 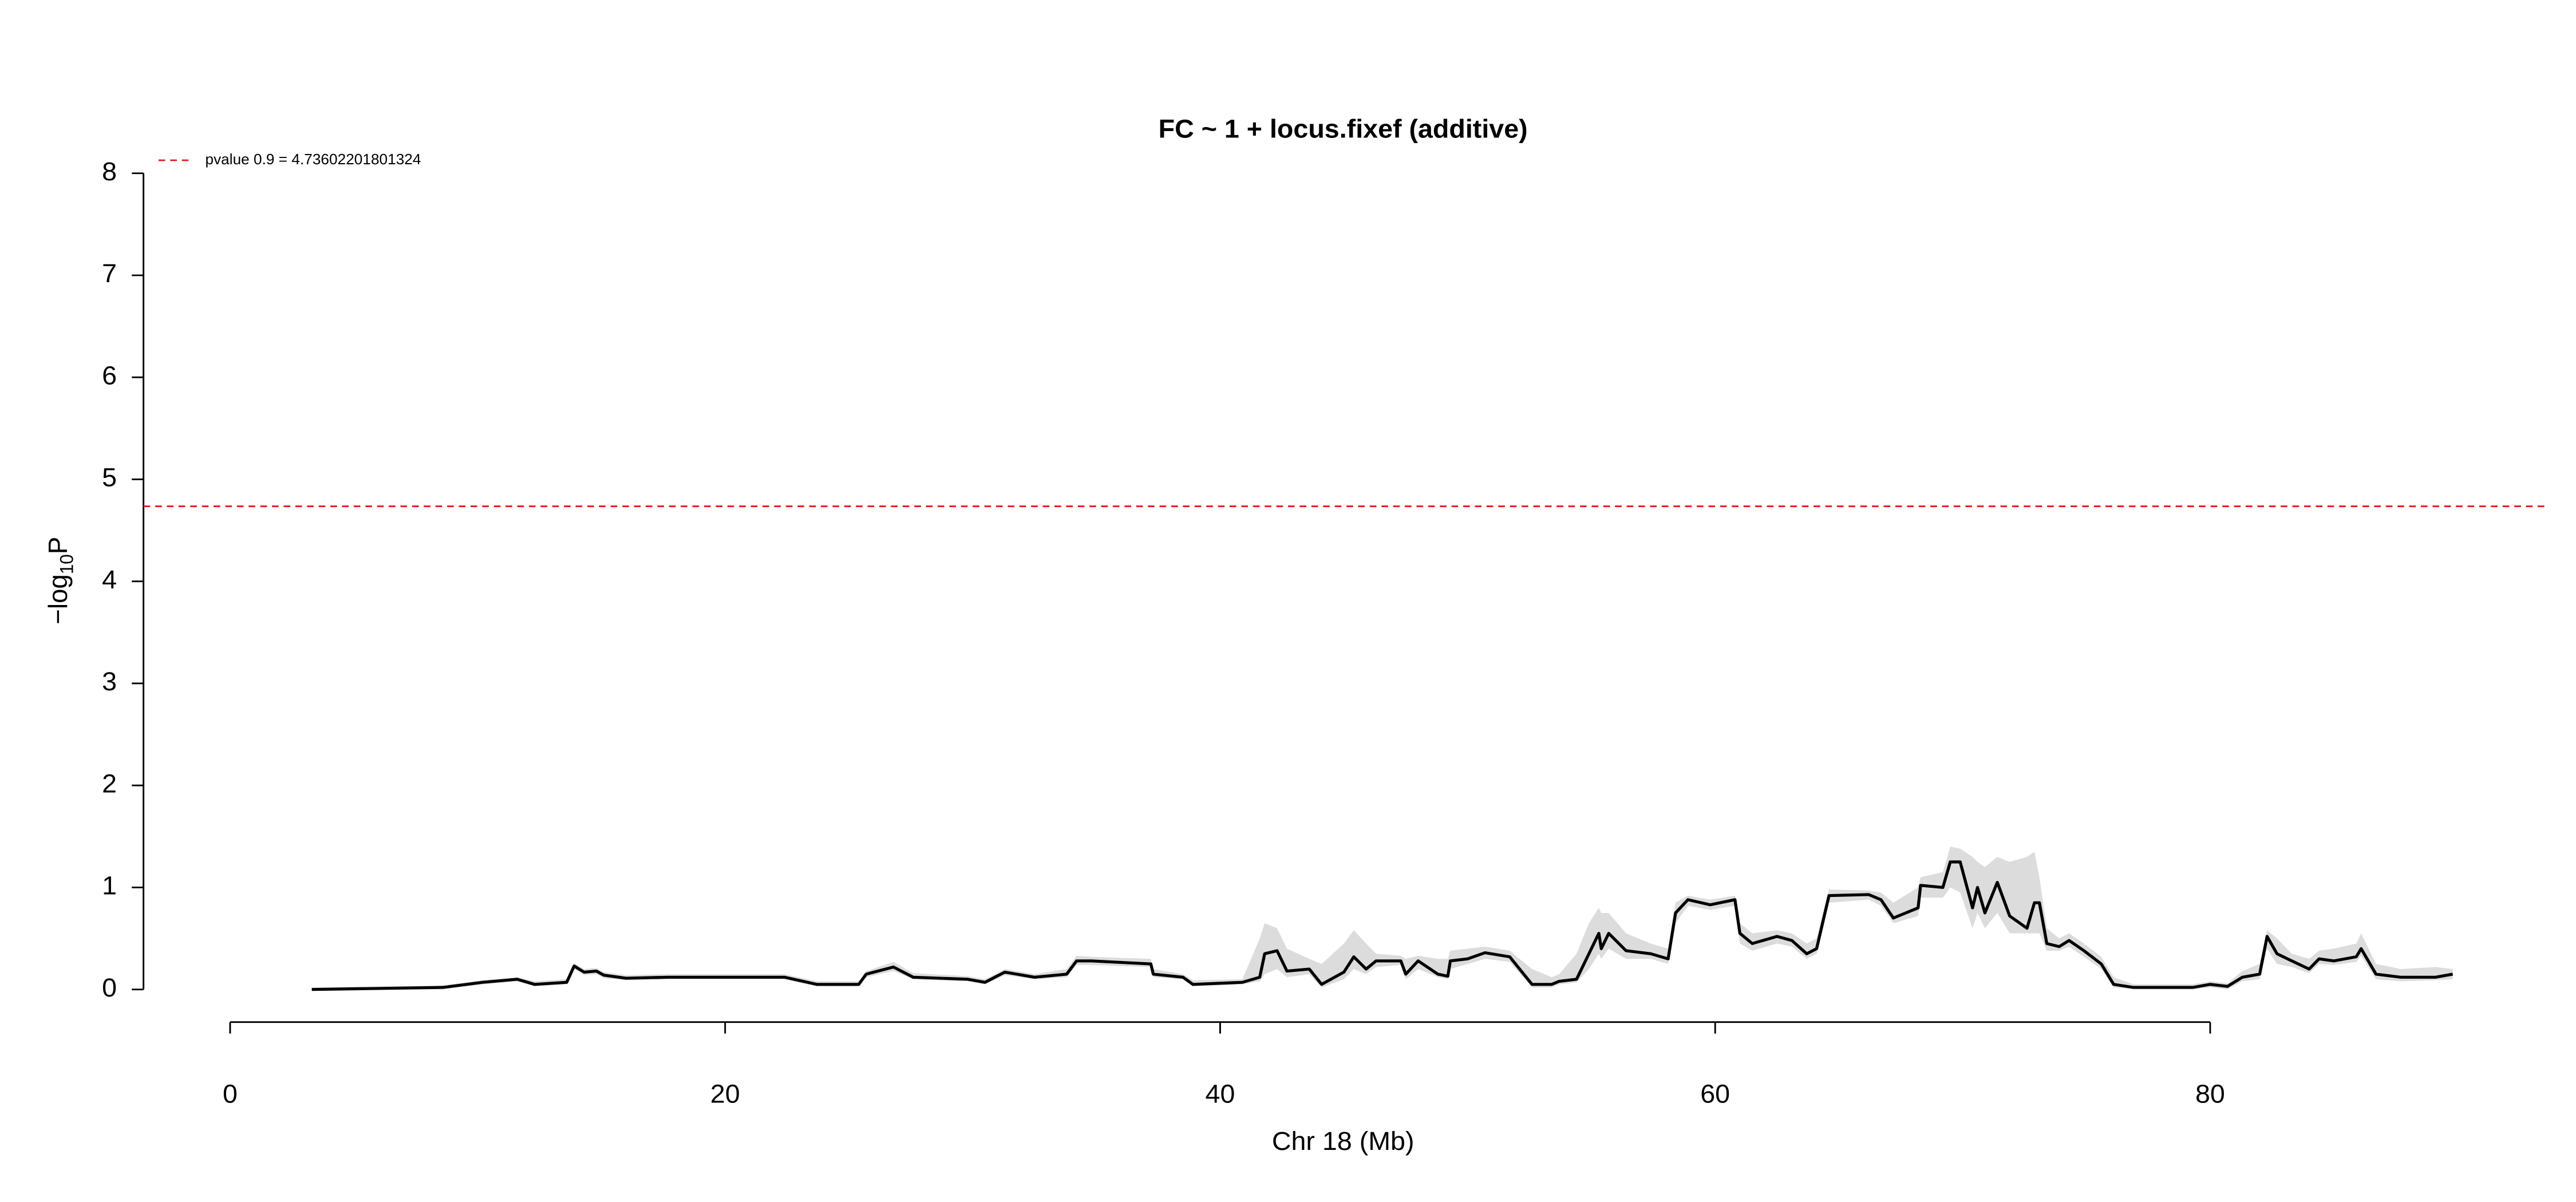 I want to click on y-tick-label: 6, so click(x=109, y=375).